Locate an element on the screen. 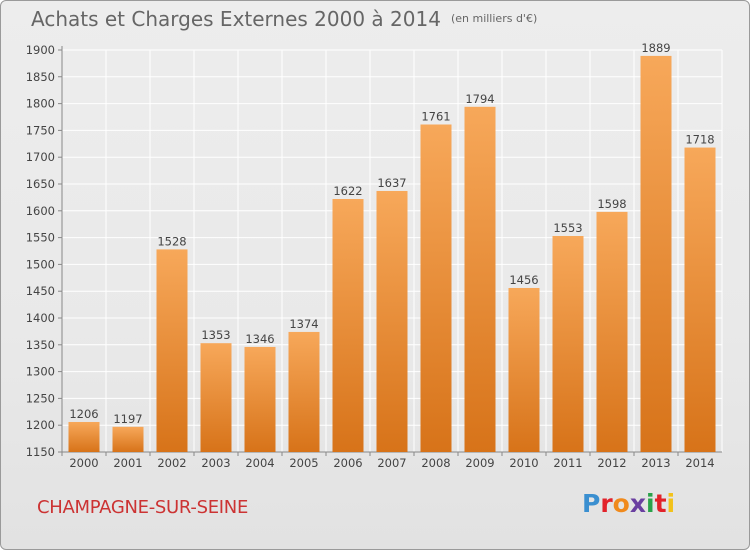 This screenshot has width=750, height=550. bar-2013 is located at coordinates (656, 254).